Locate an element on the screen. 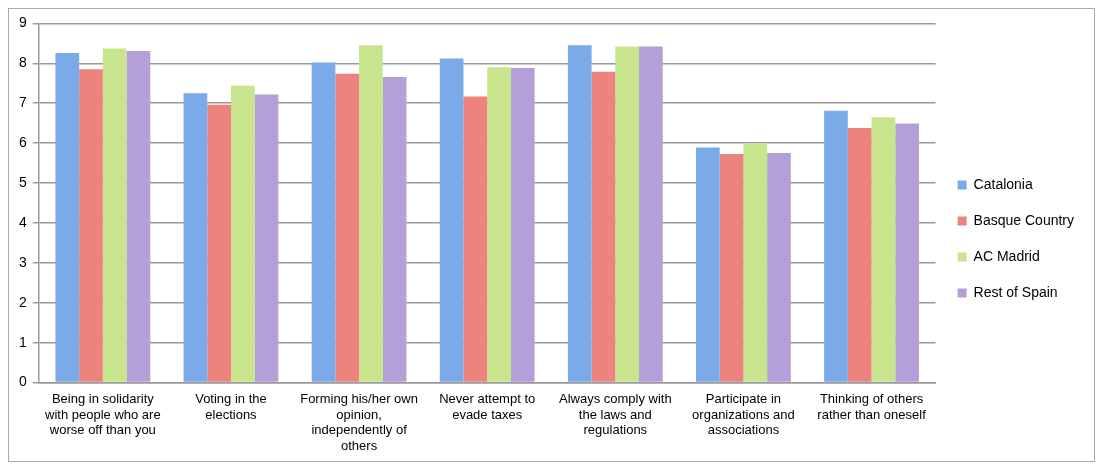  y-tick-label: 1 is located at coordinates (22, 341).